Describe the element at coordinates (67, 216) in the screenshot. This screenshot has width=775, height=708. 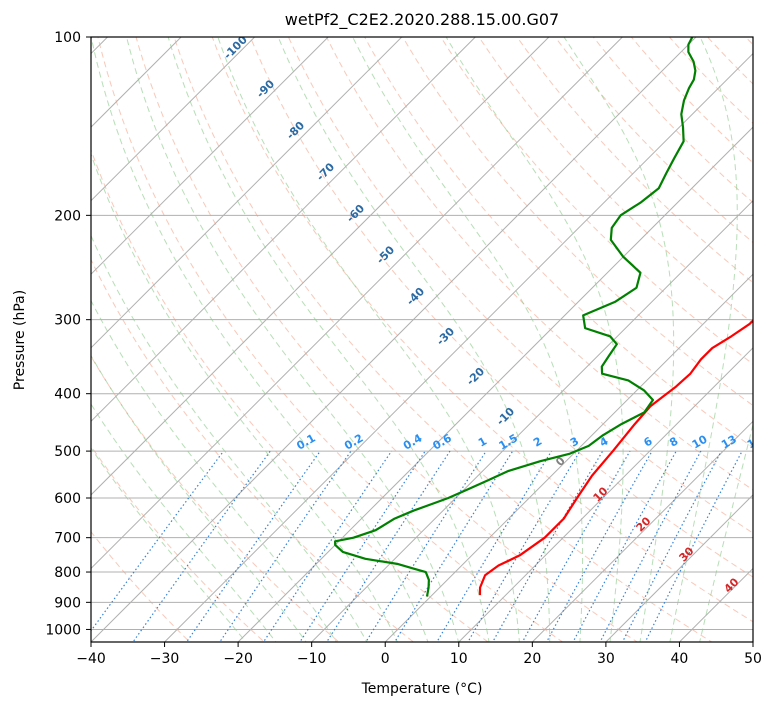
I see `y-tick-label: 200` at that location.